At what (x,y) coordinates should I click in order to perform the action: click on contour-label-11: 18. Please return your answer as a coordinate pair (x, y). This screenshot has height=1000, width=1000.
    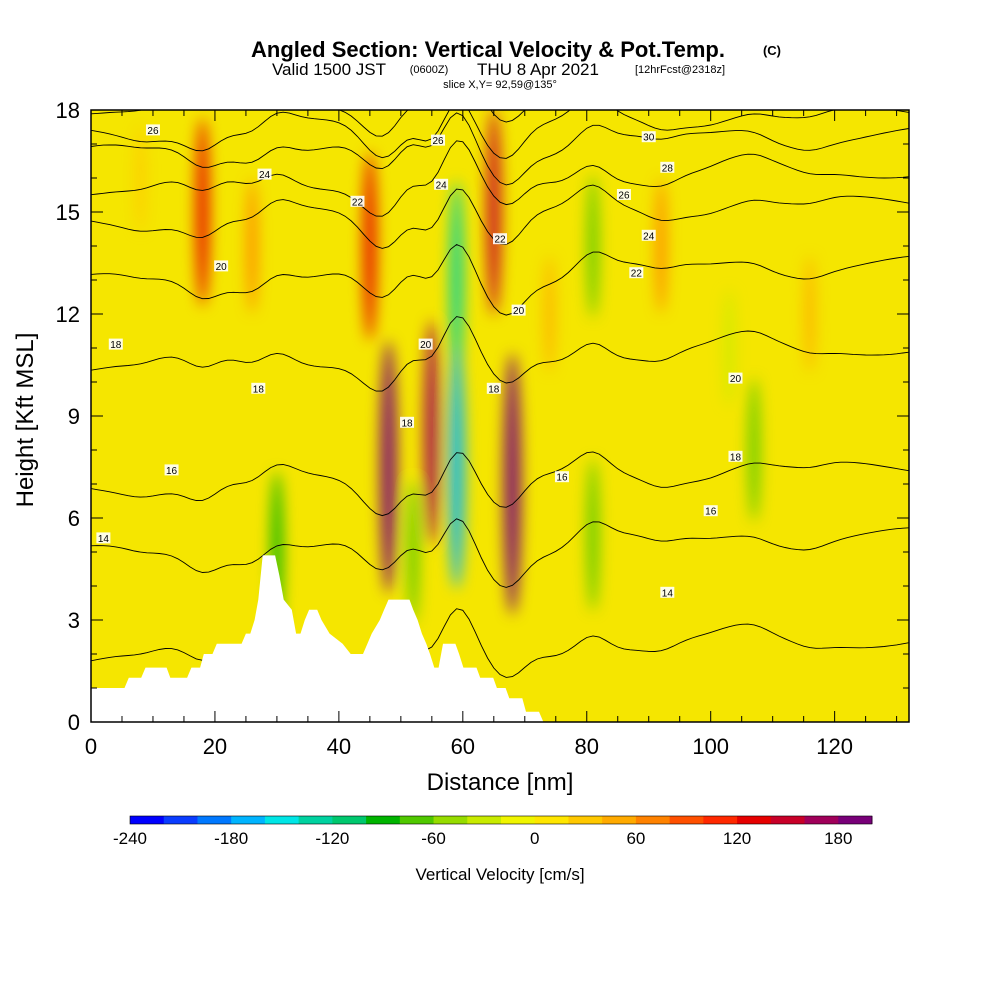
    Looking at the image, I should click on (407, 422).